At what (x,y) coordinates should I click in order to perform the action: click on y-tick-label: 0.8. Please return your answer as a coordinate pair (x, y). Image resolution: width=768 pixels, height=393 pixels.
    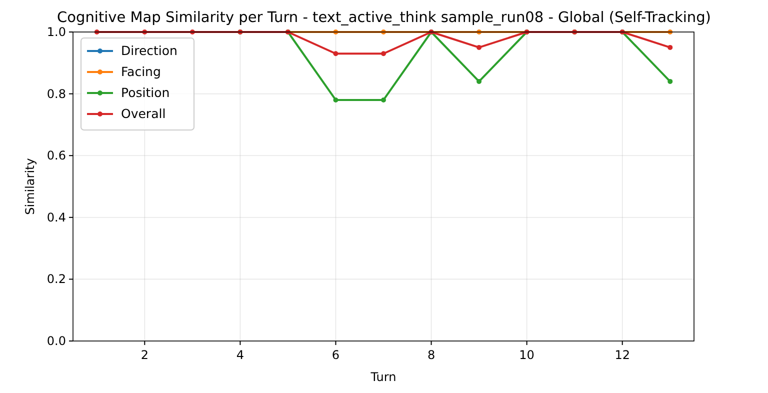
    Looking at the image, I should click on (56, 93).